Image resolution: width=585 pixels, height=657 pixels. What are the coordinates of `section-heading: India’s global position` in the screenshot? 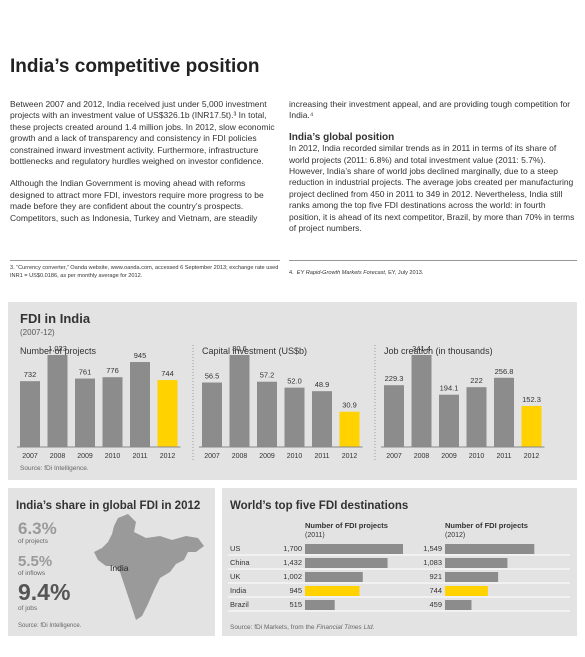 It's located at (342, 137).